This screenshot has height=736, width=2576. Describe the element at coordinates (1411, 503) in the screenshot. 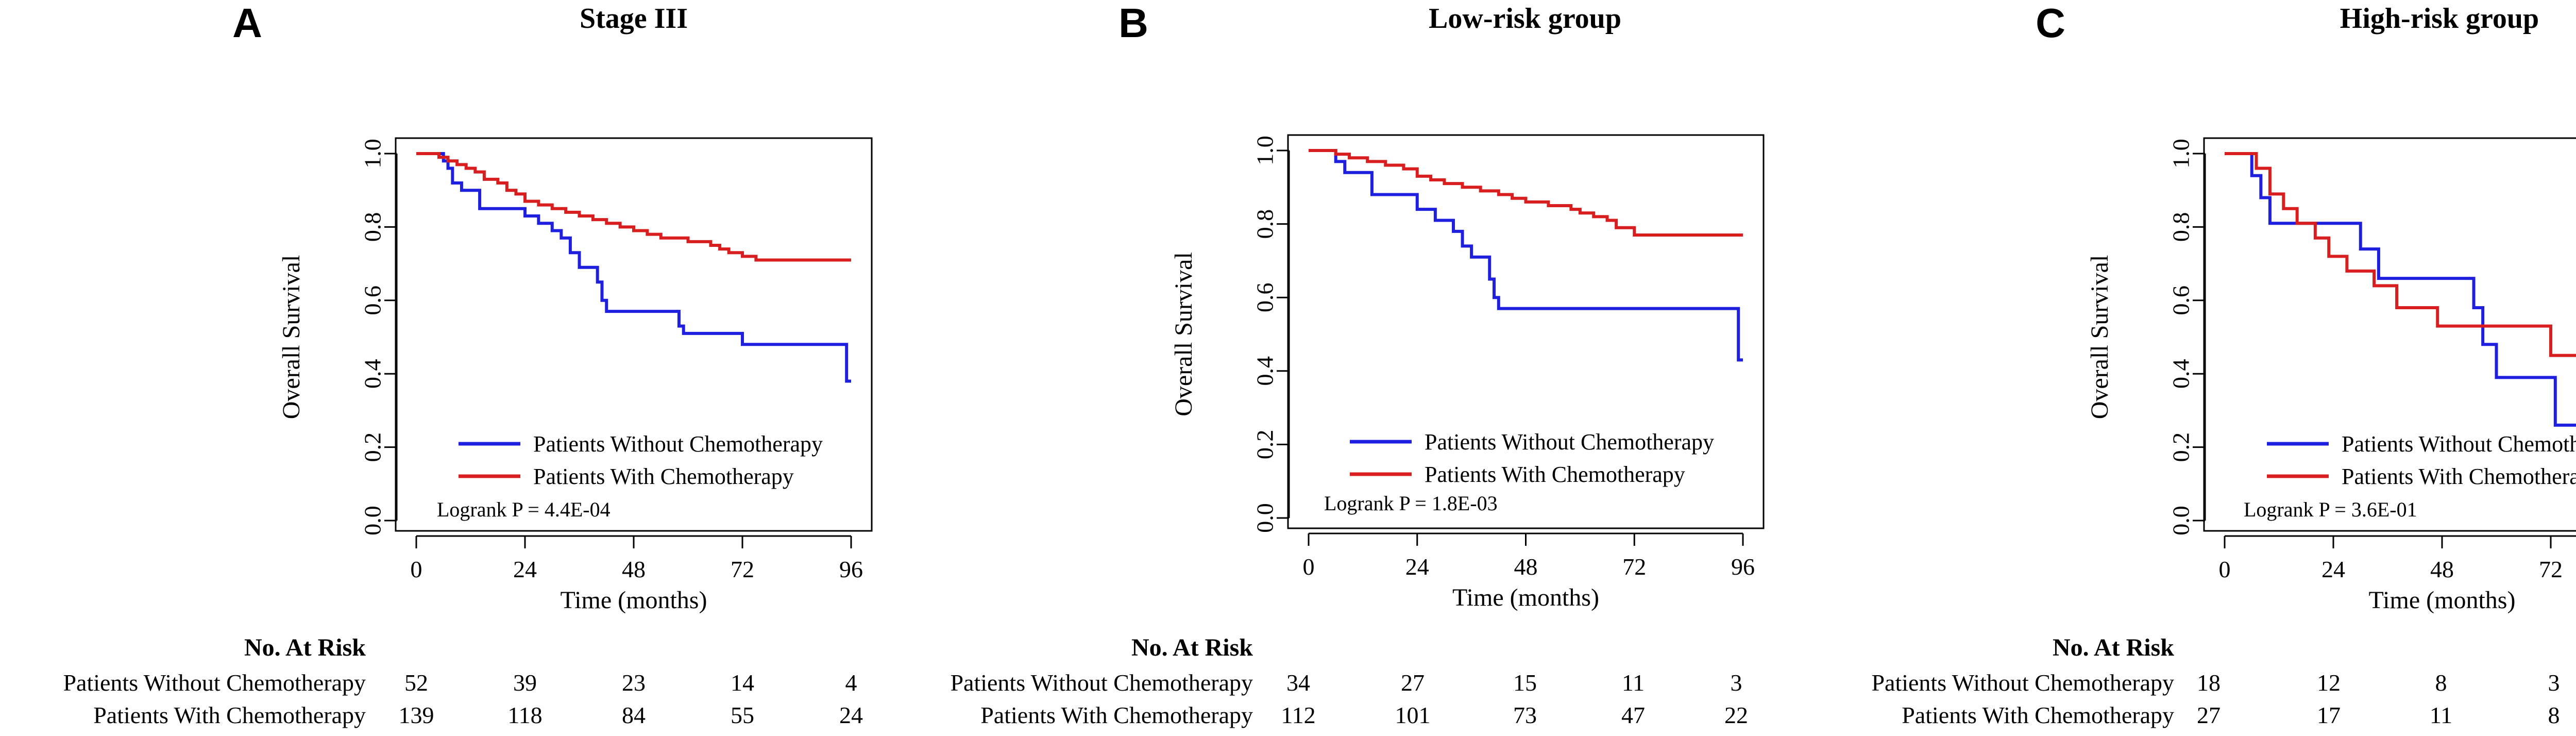

I see `logrank-annotation: Logrank P = 1.8E-03` at that location.